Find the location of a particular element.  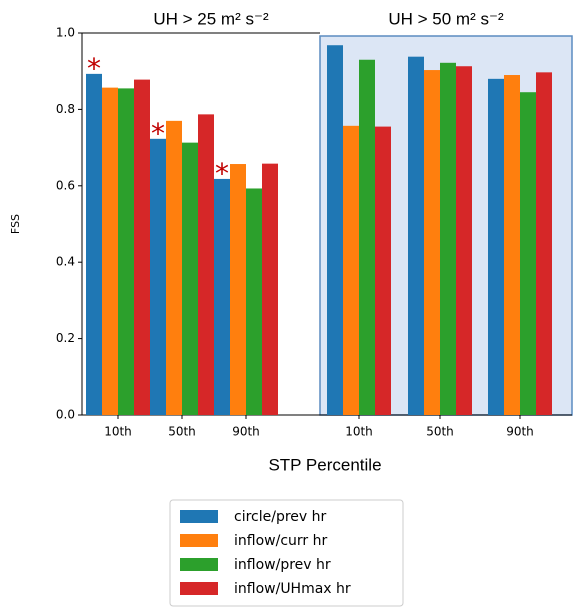

y-tick-label: 0.4 is located at coordinates (65, 262).